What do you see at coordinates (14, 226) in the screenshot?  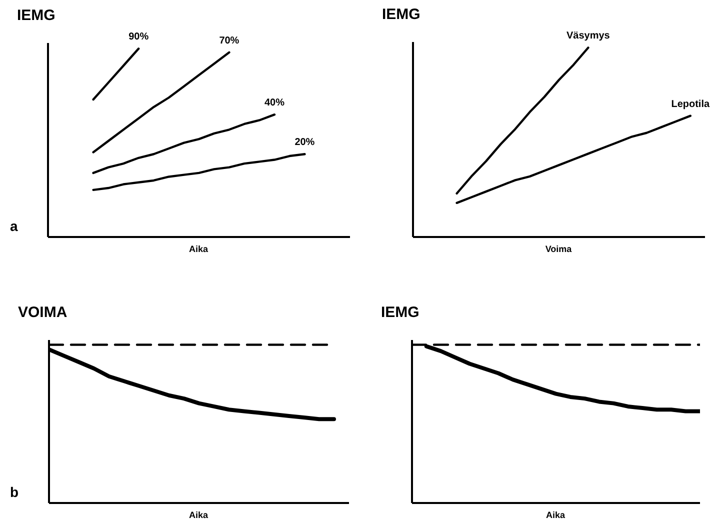 I see `text: a` at bounding box center [14, 226].